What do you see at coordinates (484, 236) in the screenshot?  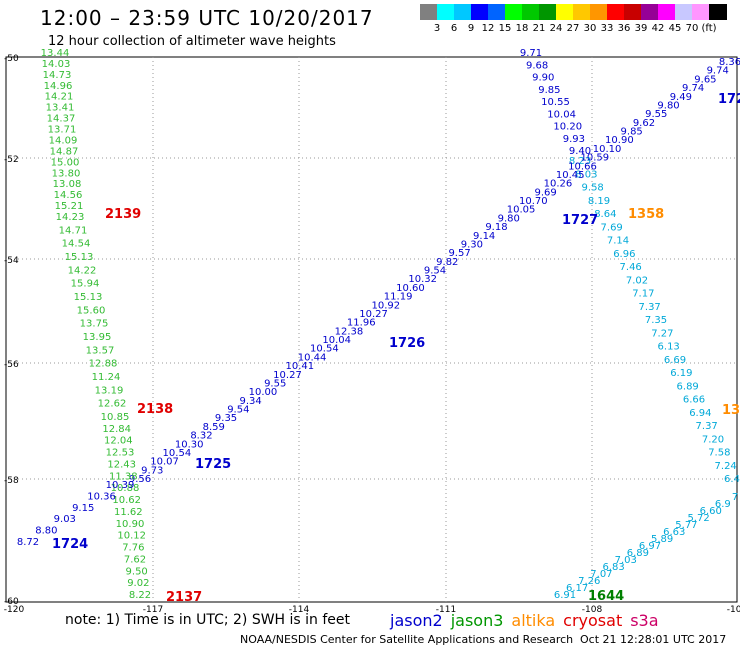 I see `wave-height-value: 9.14` at bounding box center [484, 236].